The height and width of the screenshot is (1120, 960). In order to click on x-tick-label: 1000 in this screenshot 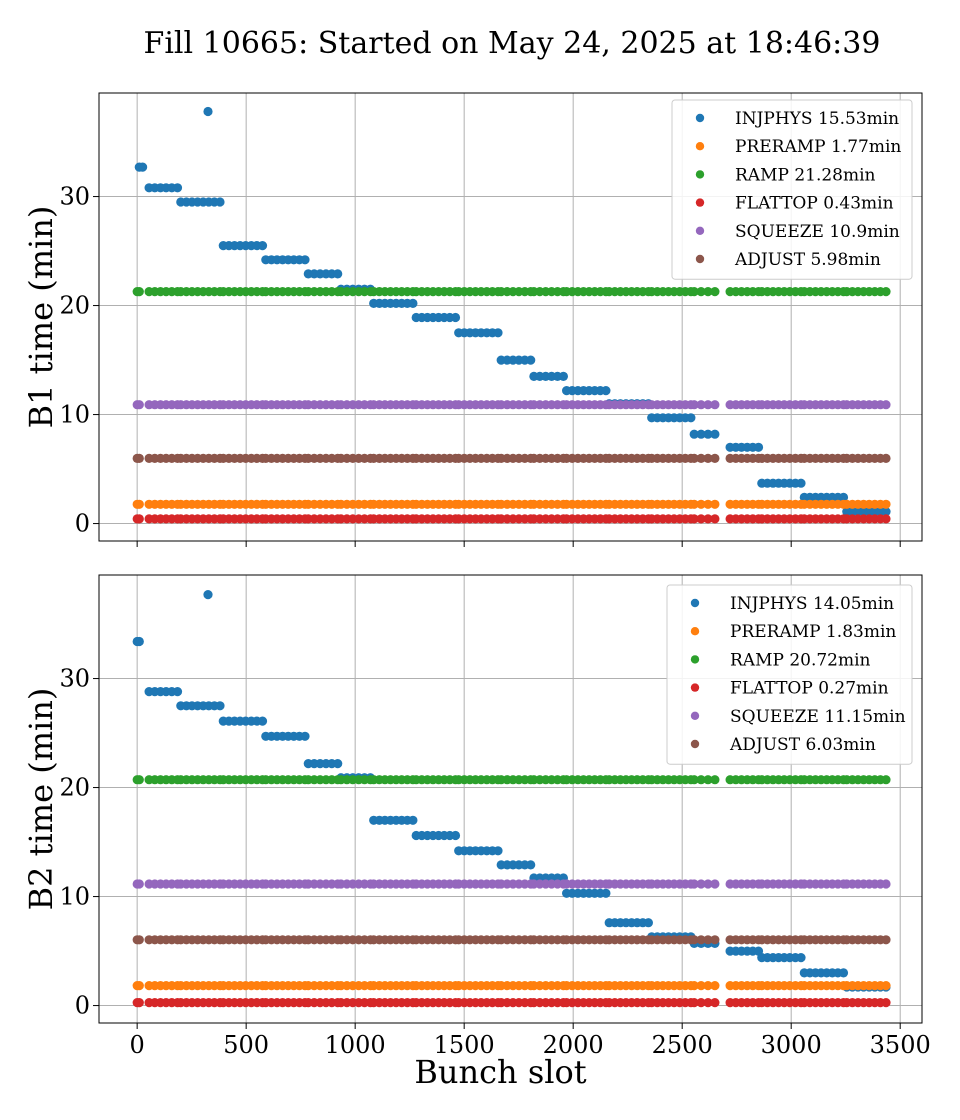, I will do `click(355, 1045)`.